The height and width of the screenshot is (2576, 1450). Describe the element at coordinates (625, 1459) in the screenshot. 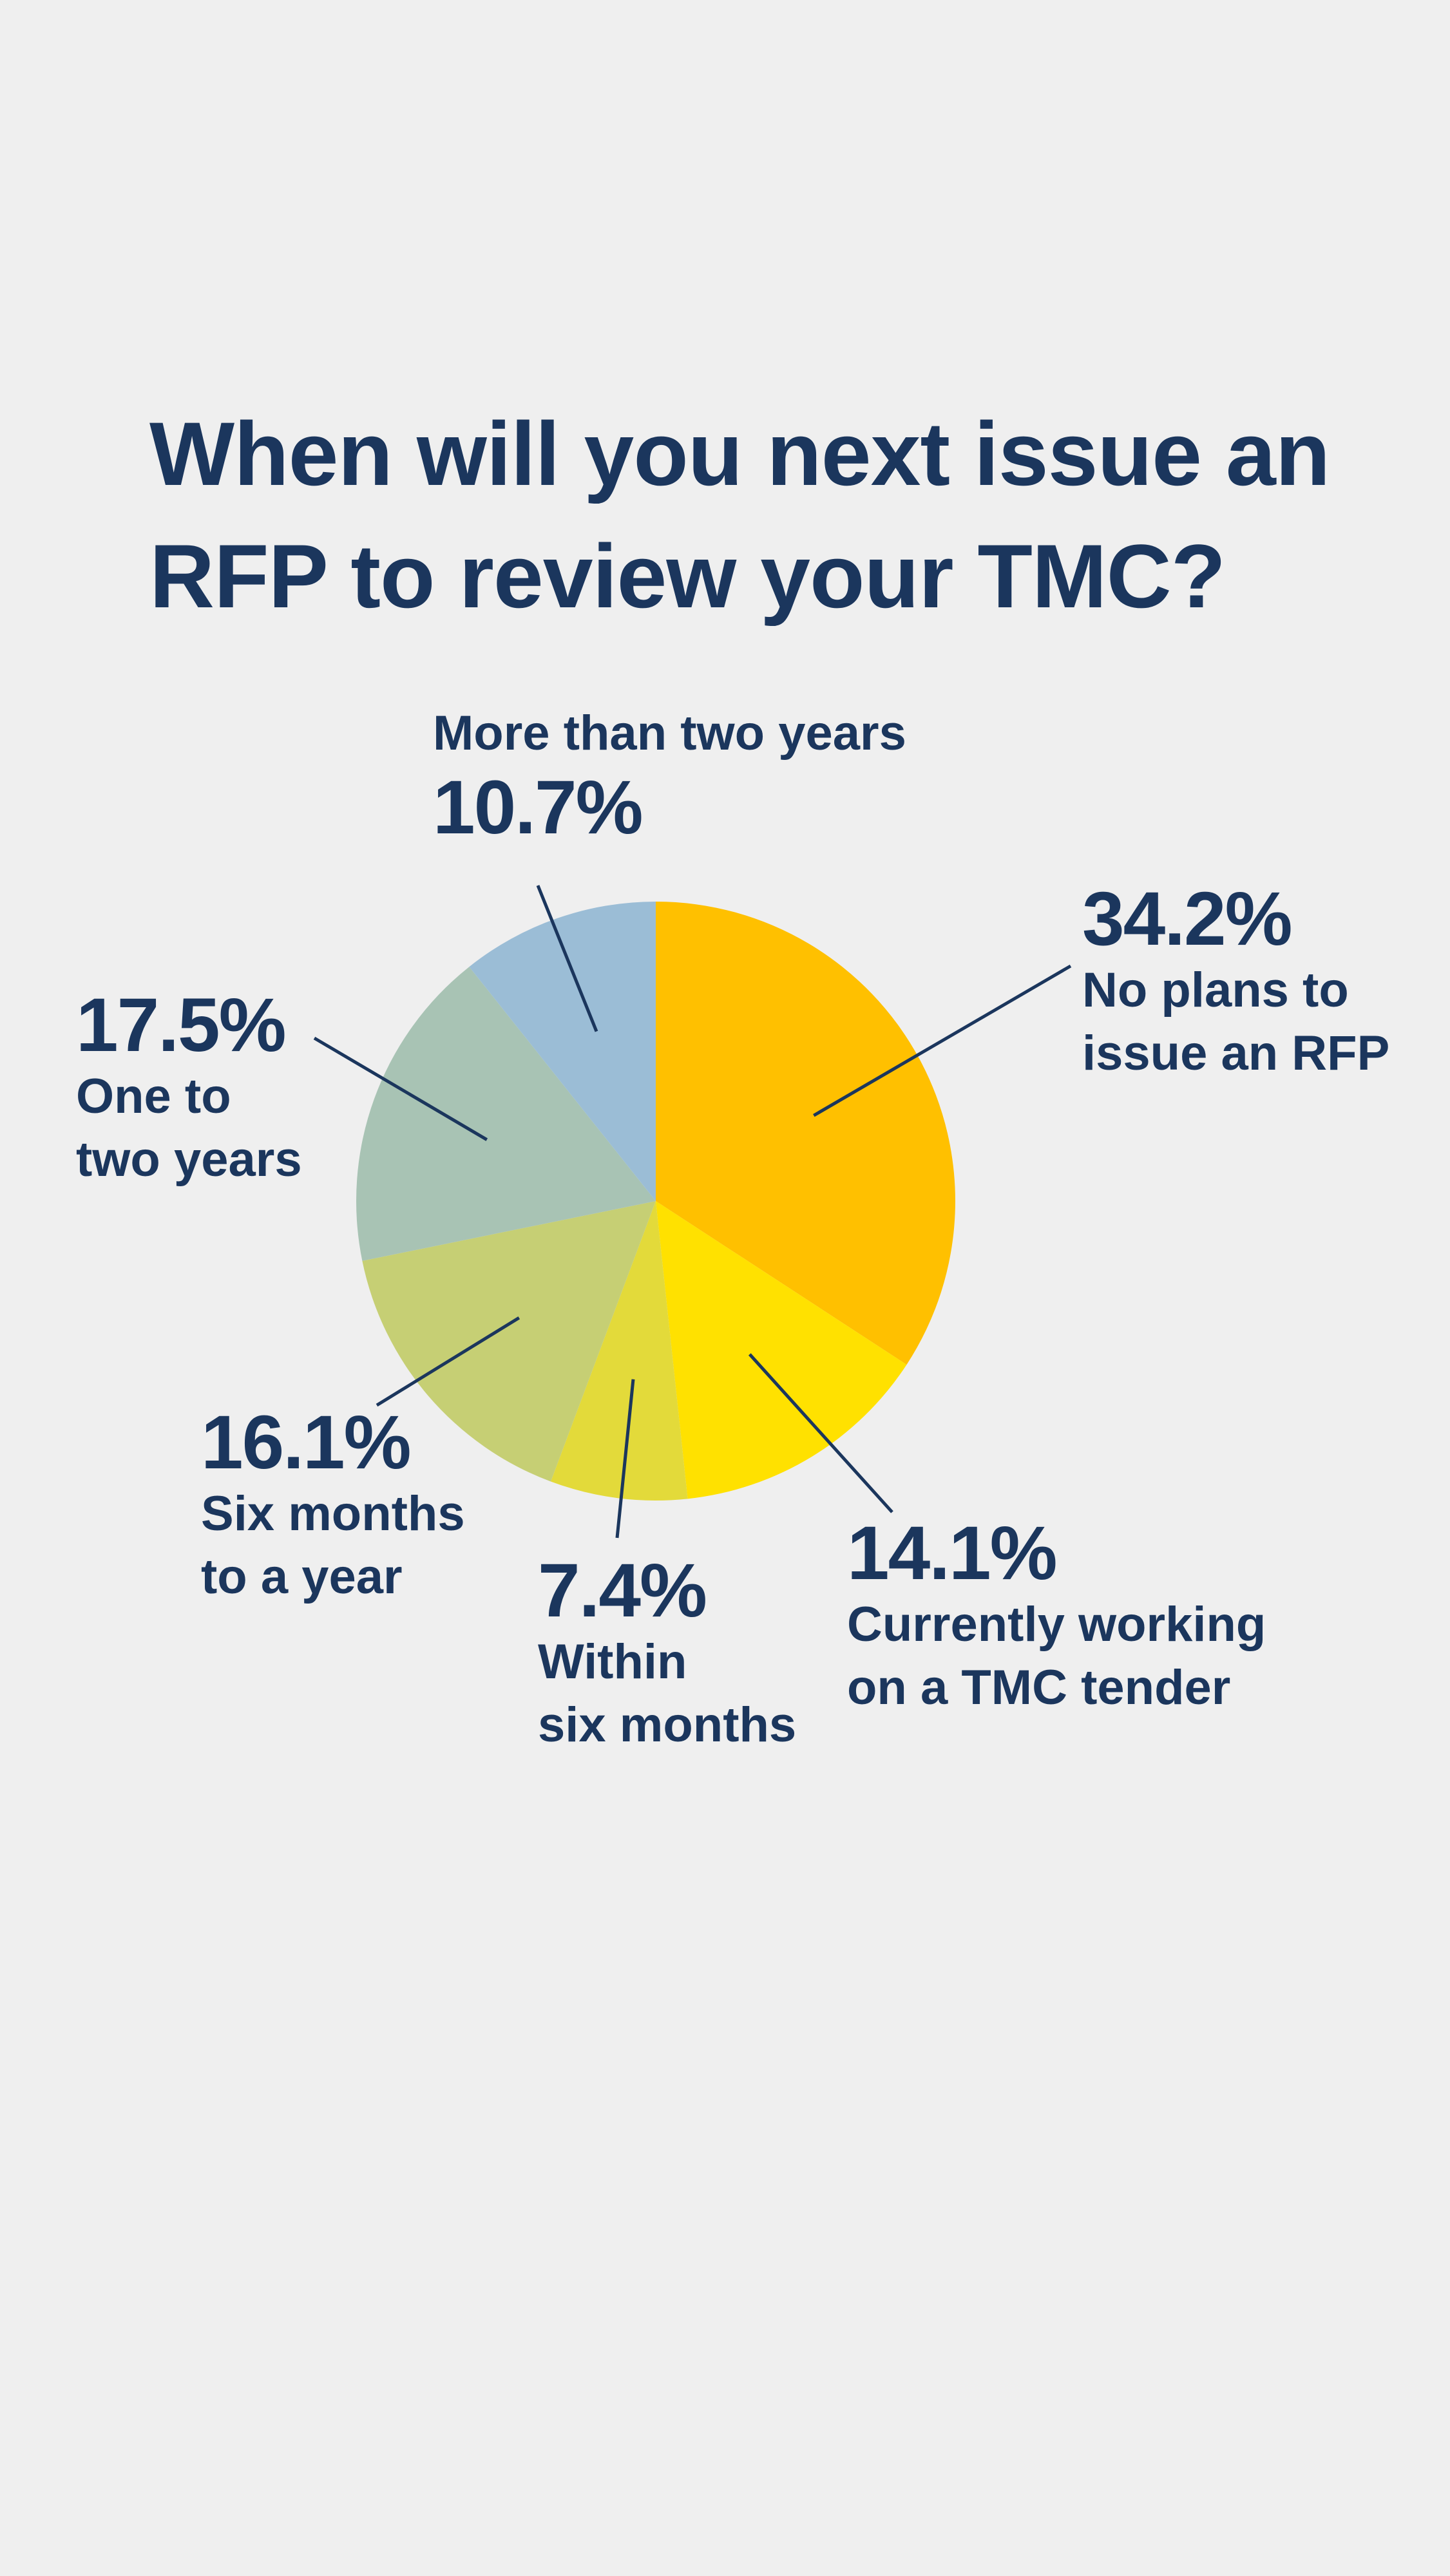

I see `leader-line-within-six-months` at that location.